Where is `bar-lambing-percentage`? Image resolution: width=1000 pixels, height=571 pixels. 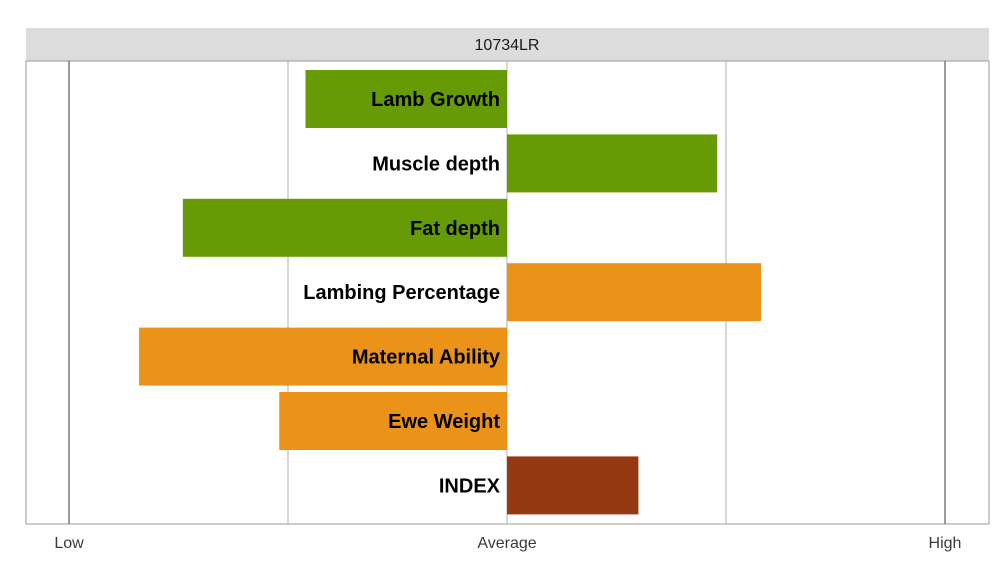 bar-lambing-percentage is located at coordinates (634, 292).